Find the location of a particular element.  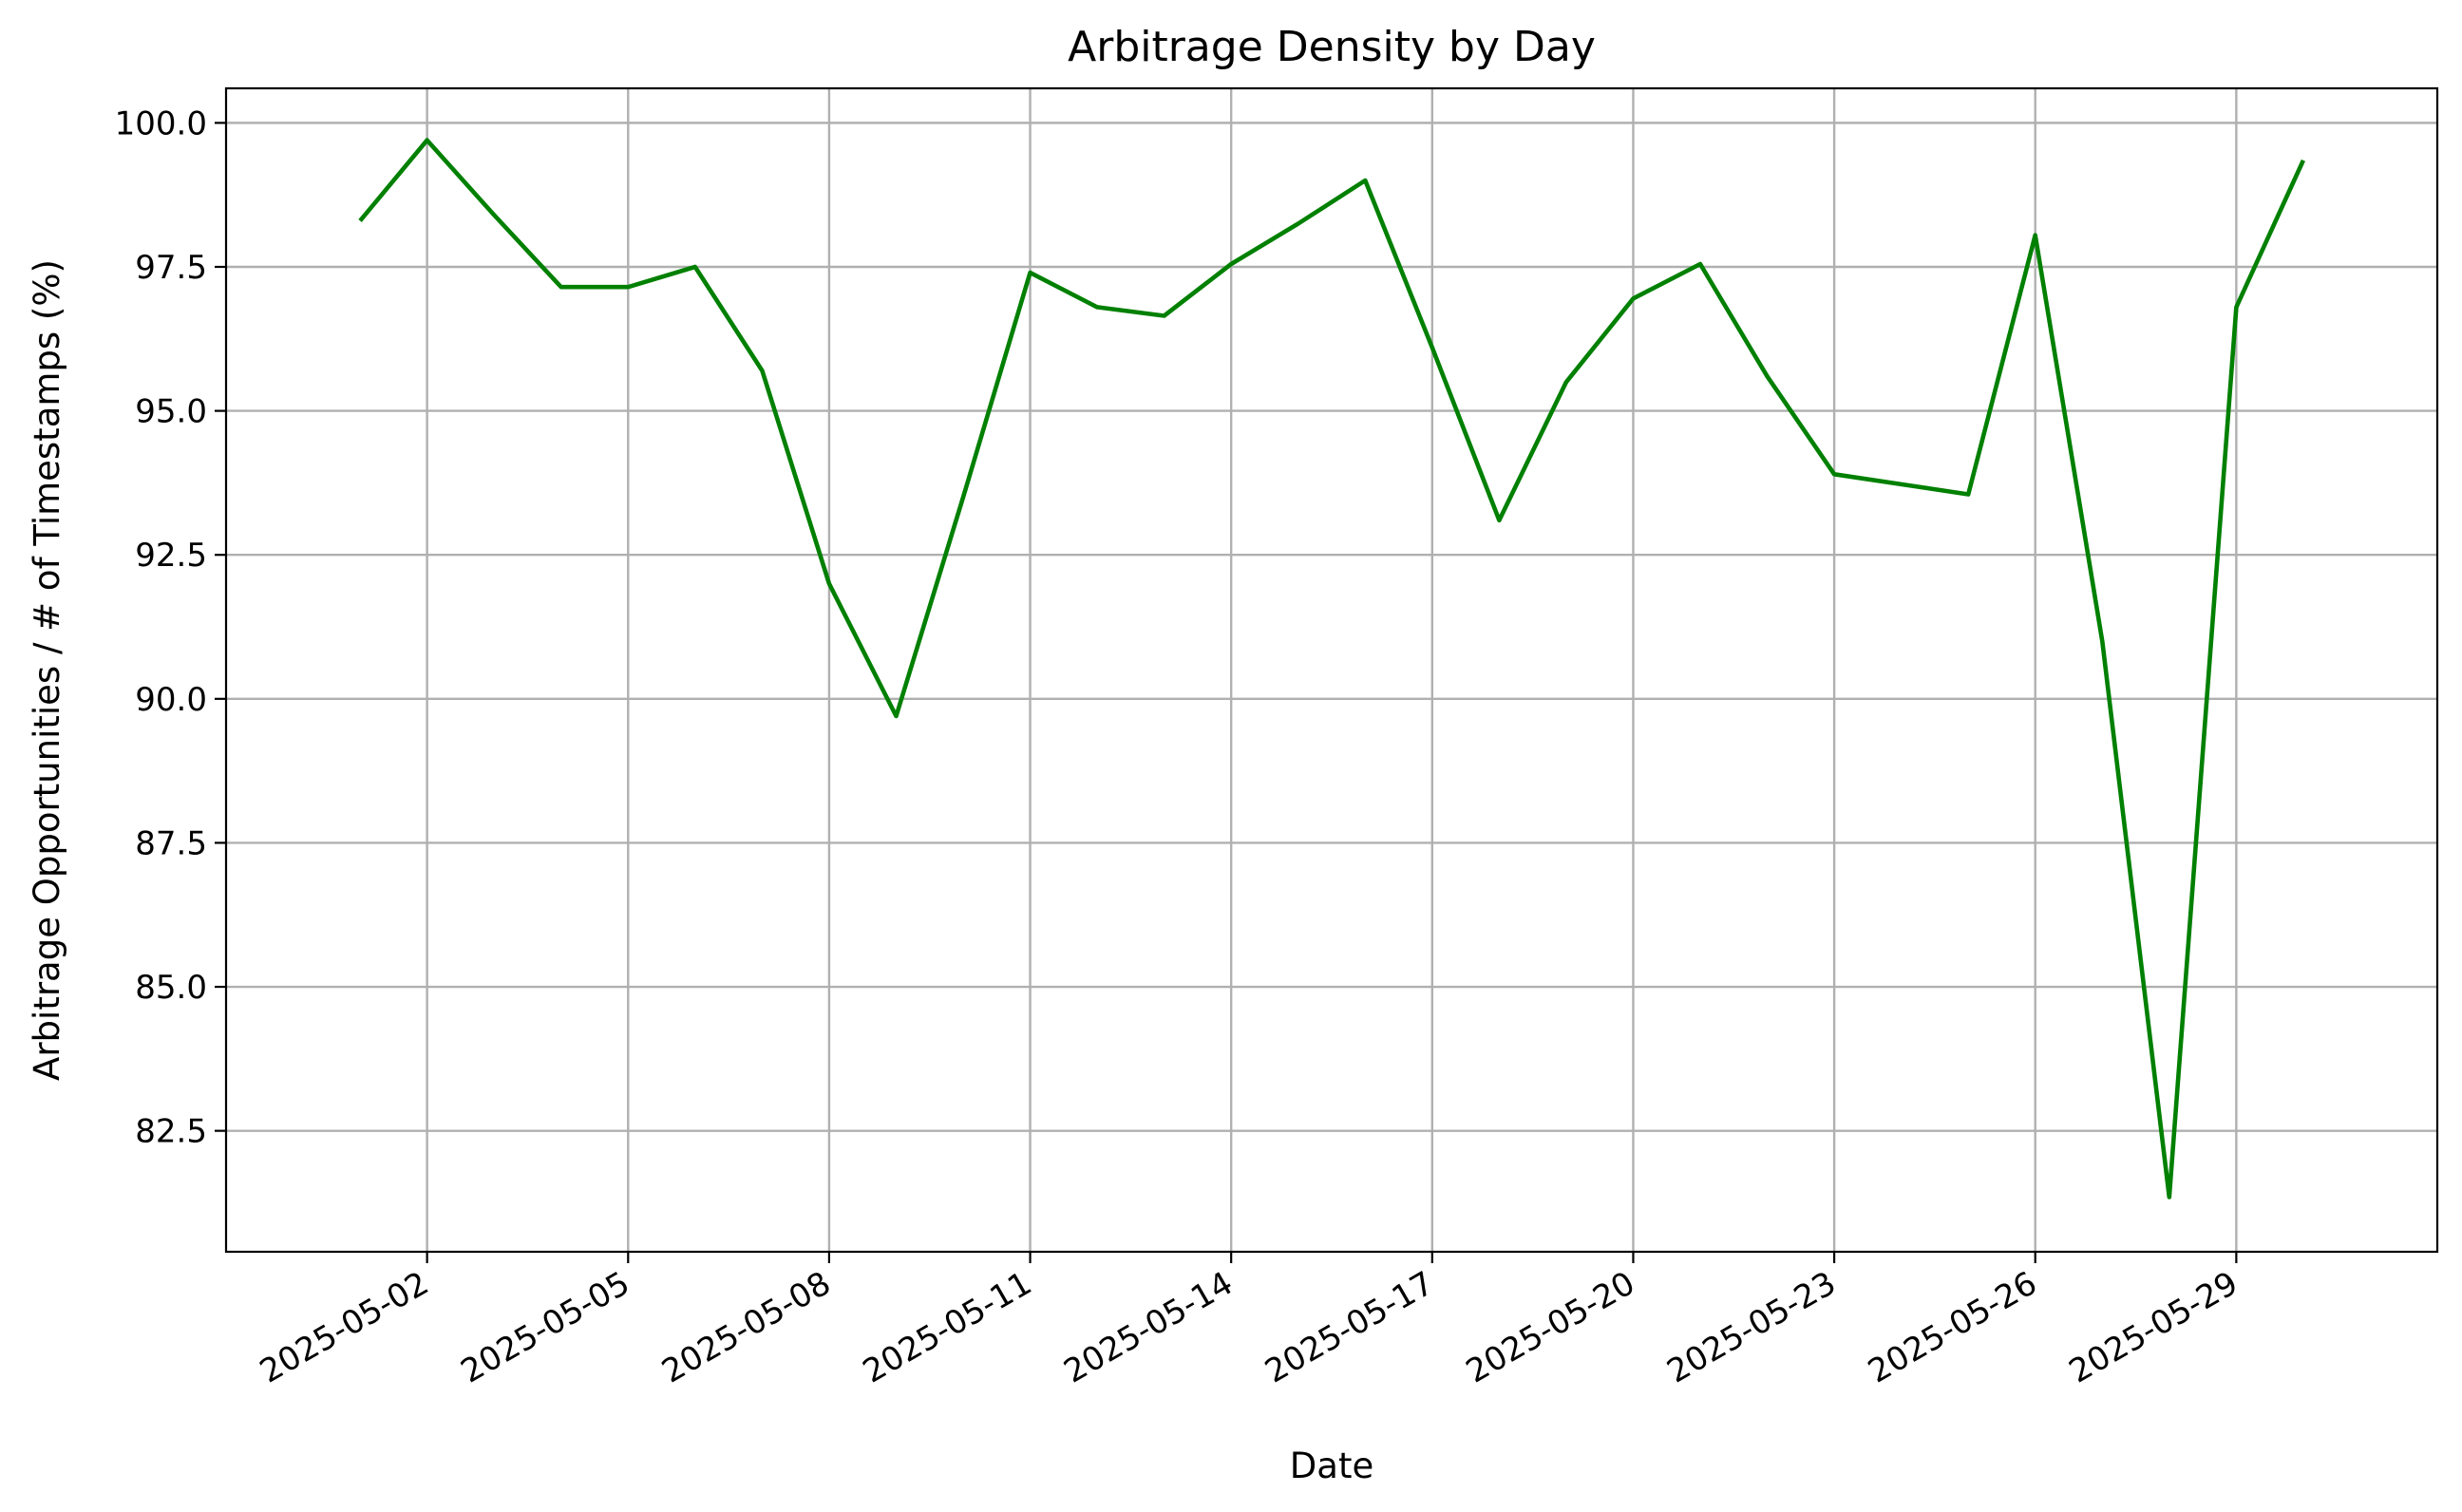

y-tick-label: 85.0 is located at coordinates (171, 988).